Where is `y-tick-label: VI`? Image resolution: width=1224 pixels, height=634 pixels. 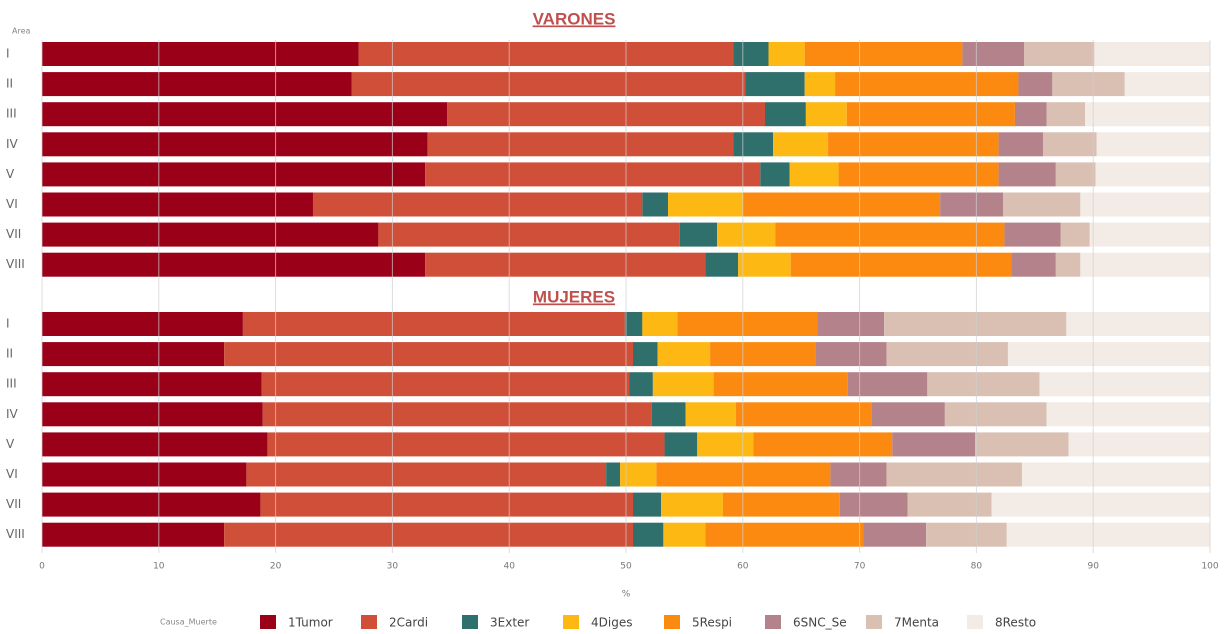
y-tick-label: VI is located at coordinates (12, 204).